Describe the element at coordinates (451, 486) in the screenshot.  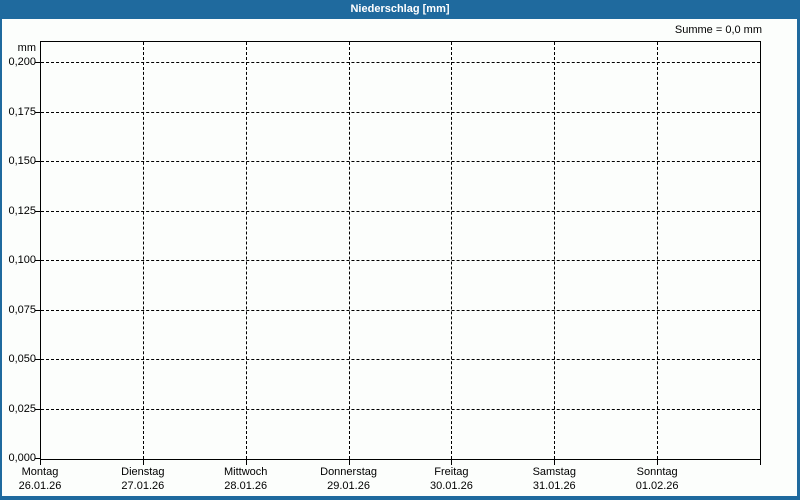
I see `x-date-label: 30.01.26` at that location.